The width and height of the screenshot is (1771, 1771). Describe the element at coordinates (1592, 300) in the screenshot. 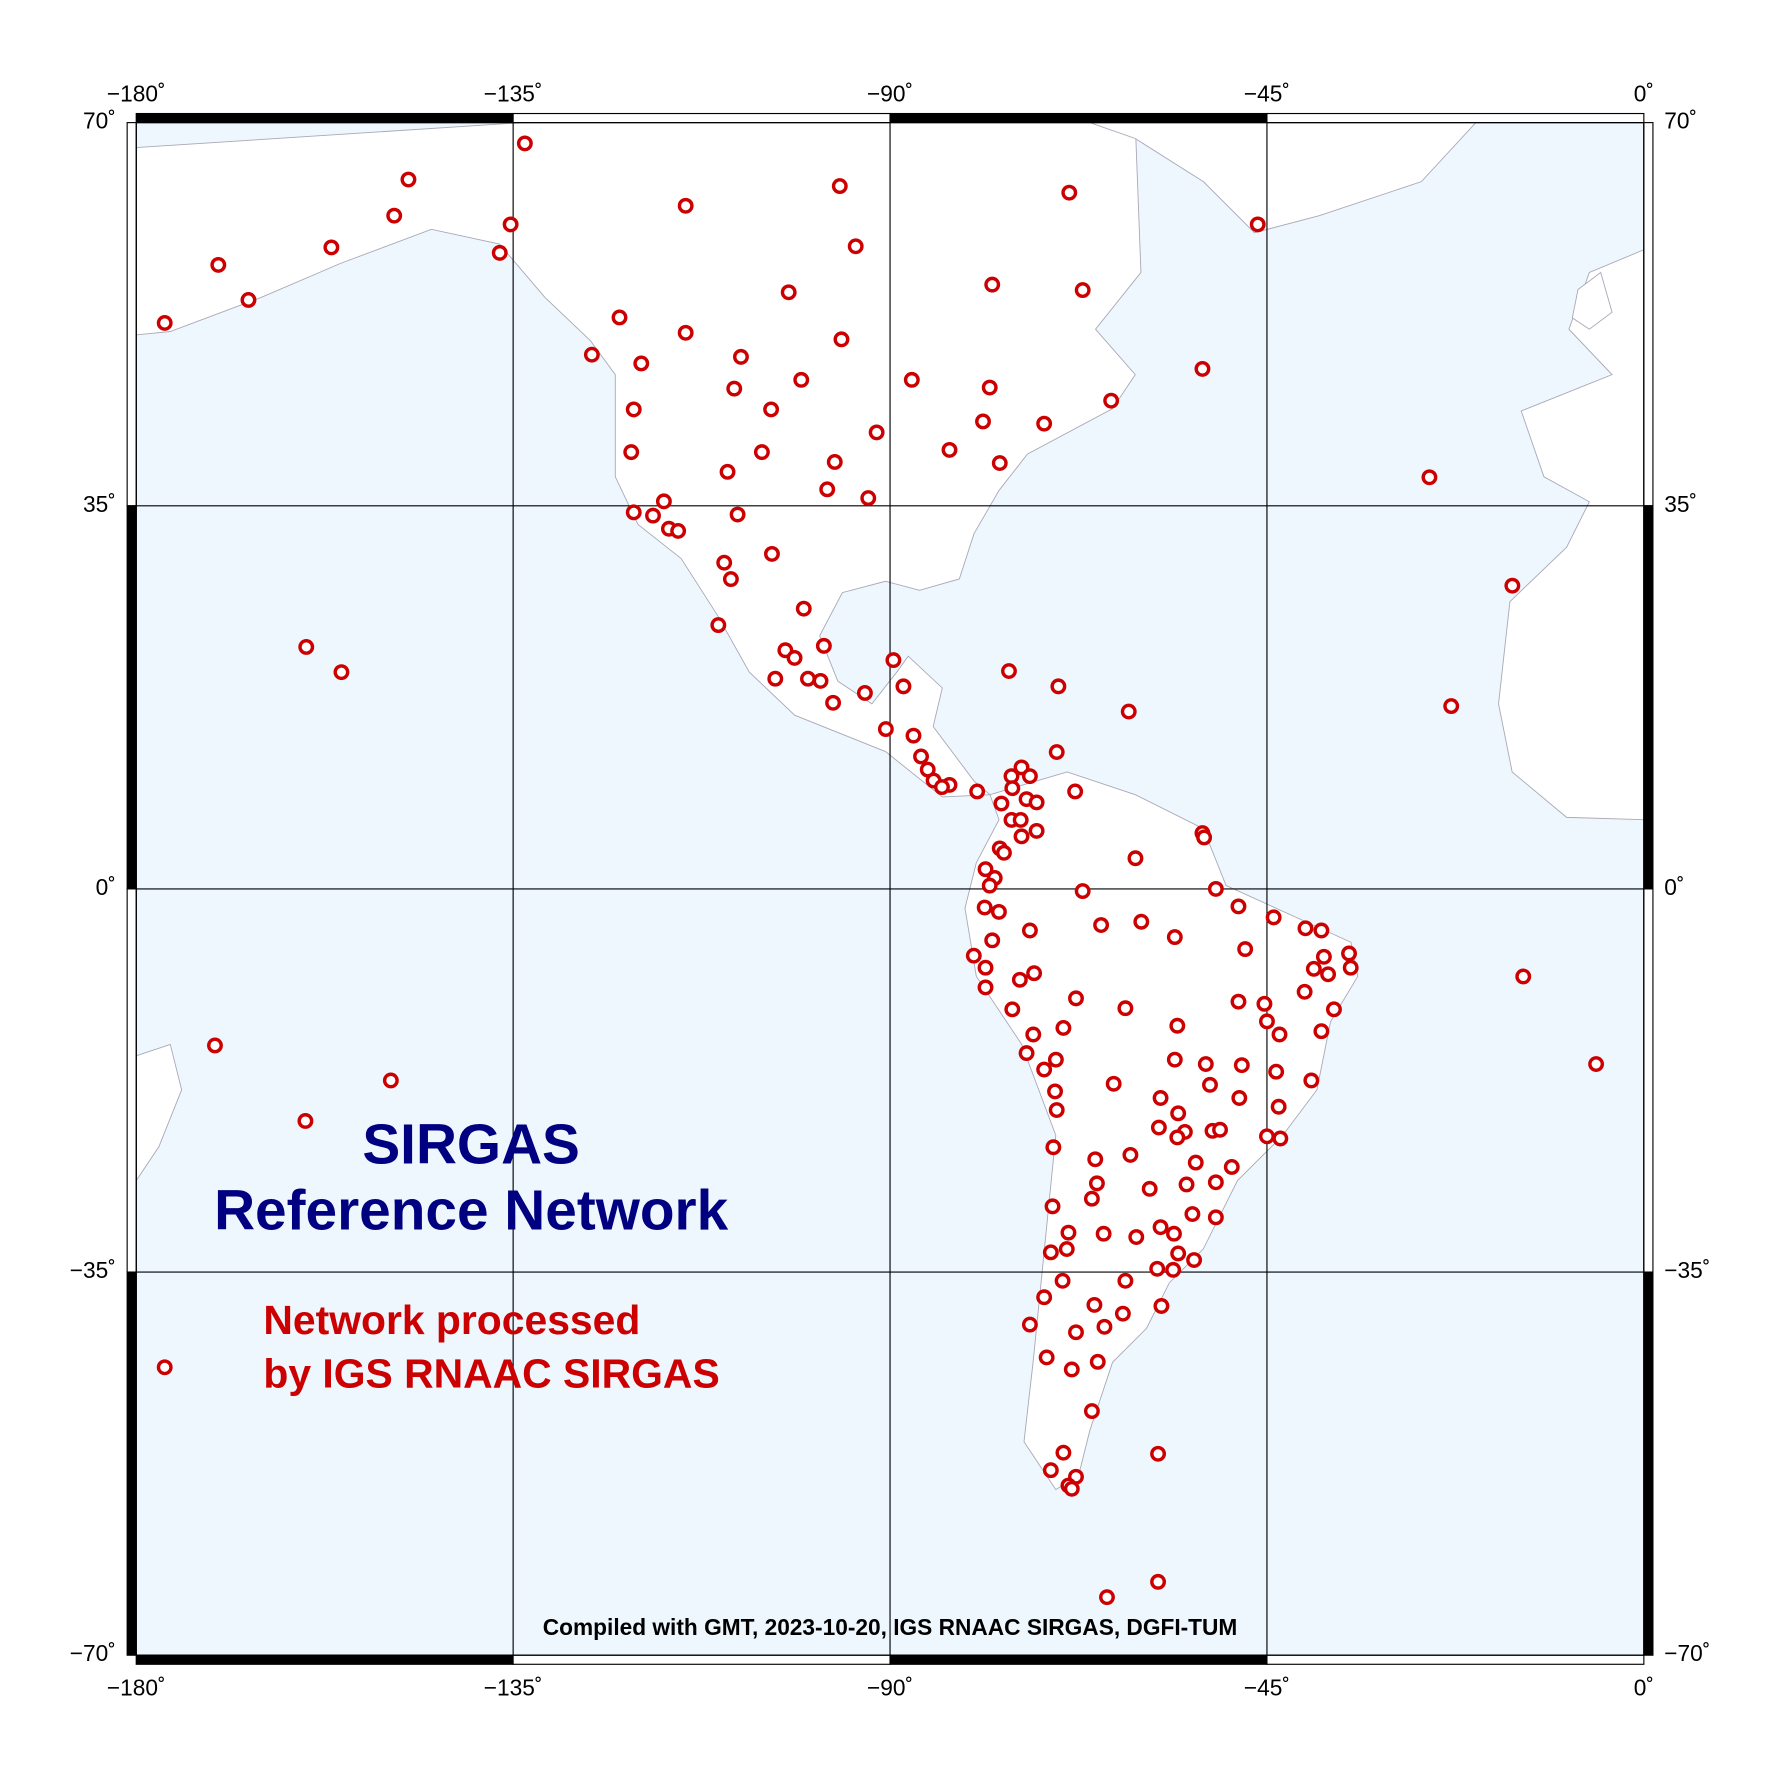

I see `british-isles` at that location.